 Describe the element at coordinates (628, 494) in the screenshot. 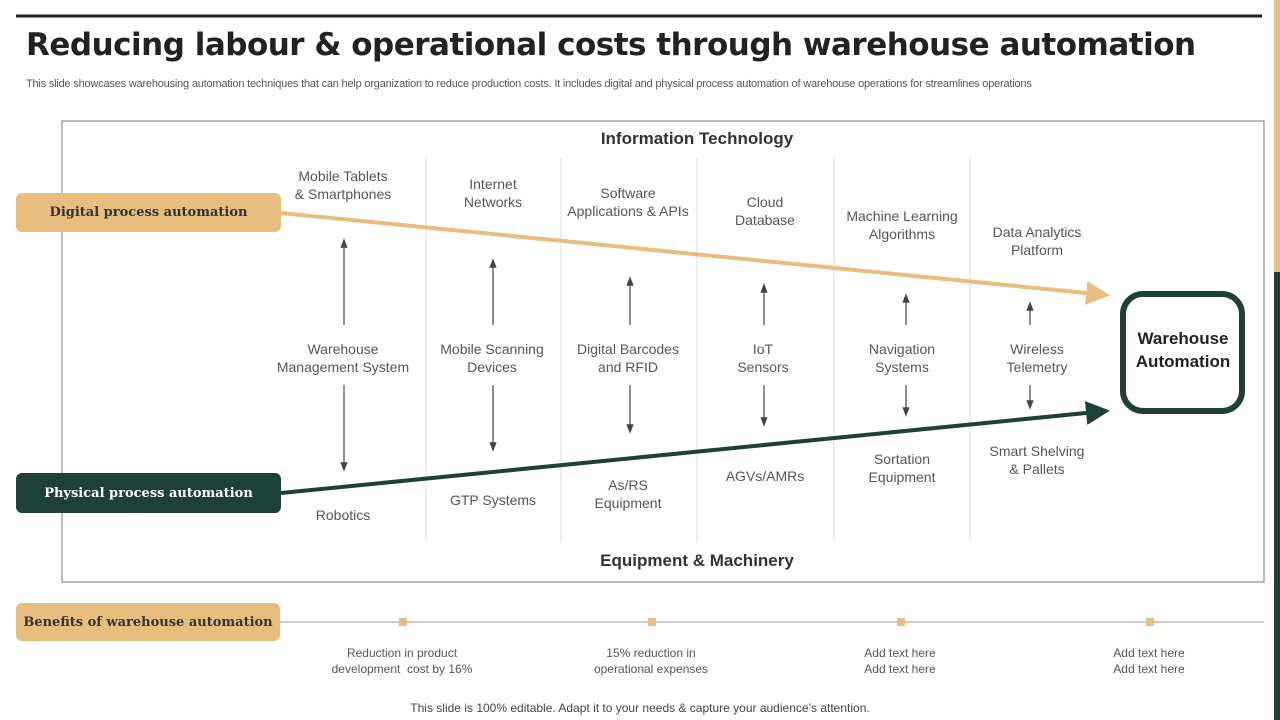

I see `column-bottom: As/RS Equipment` at that location.